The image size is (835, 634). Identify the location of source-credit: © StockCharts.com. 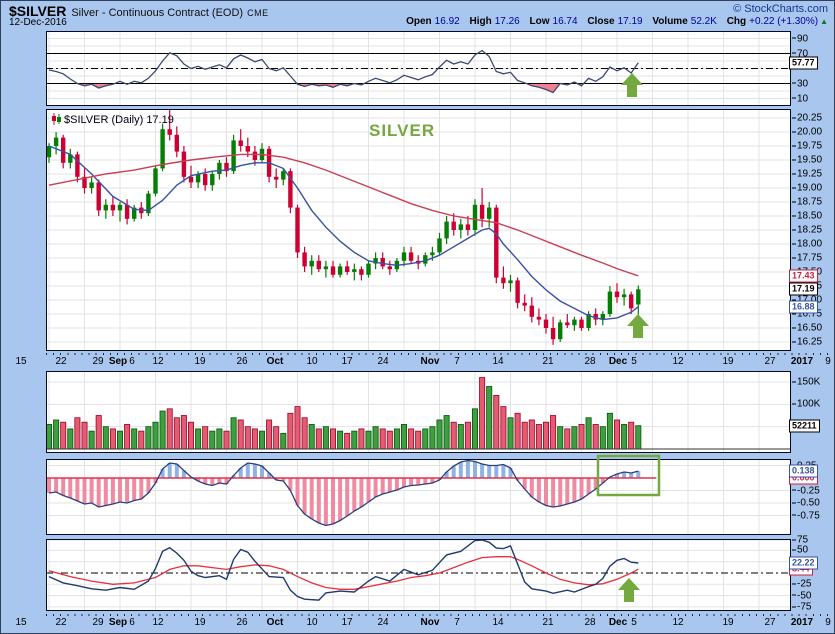
(780, 9).